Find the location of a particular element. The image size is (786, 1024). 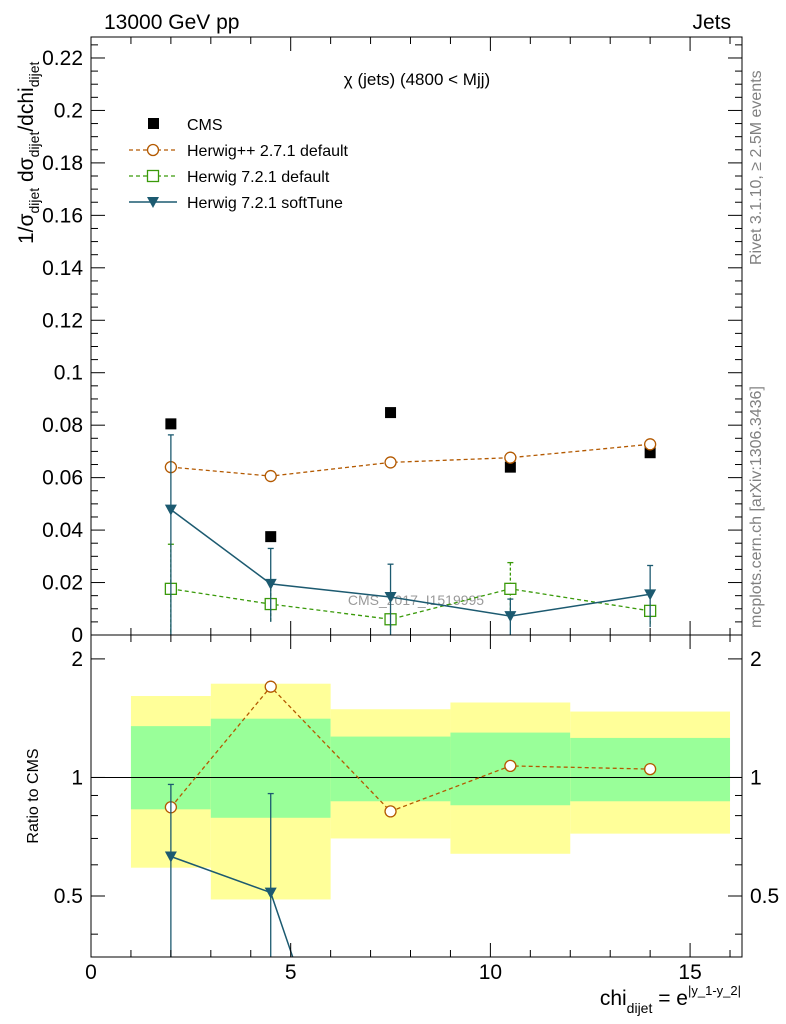

ratio-y-axis-label: Ratio to CMS is located at coordinates (33, 795).